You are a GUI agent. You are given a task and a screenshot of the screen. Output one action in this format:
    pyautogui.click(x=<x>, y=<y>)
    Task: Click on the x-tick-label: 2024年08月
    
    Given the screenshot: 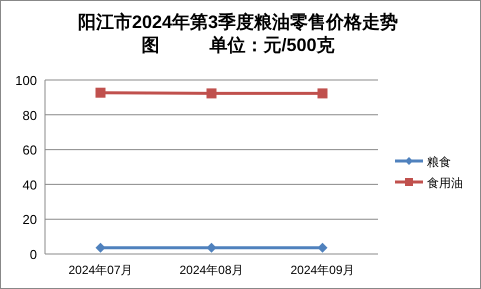 What is the action you would take?
    pyautogui.click(x=211, y=270)
    